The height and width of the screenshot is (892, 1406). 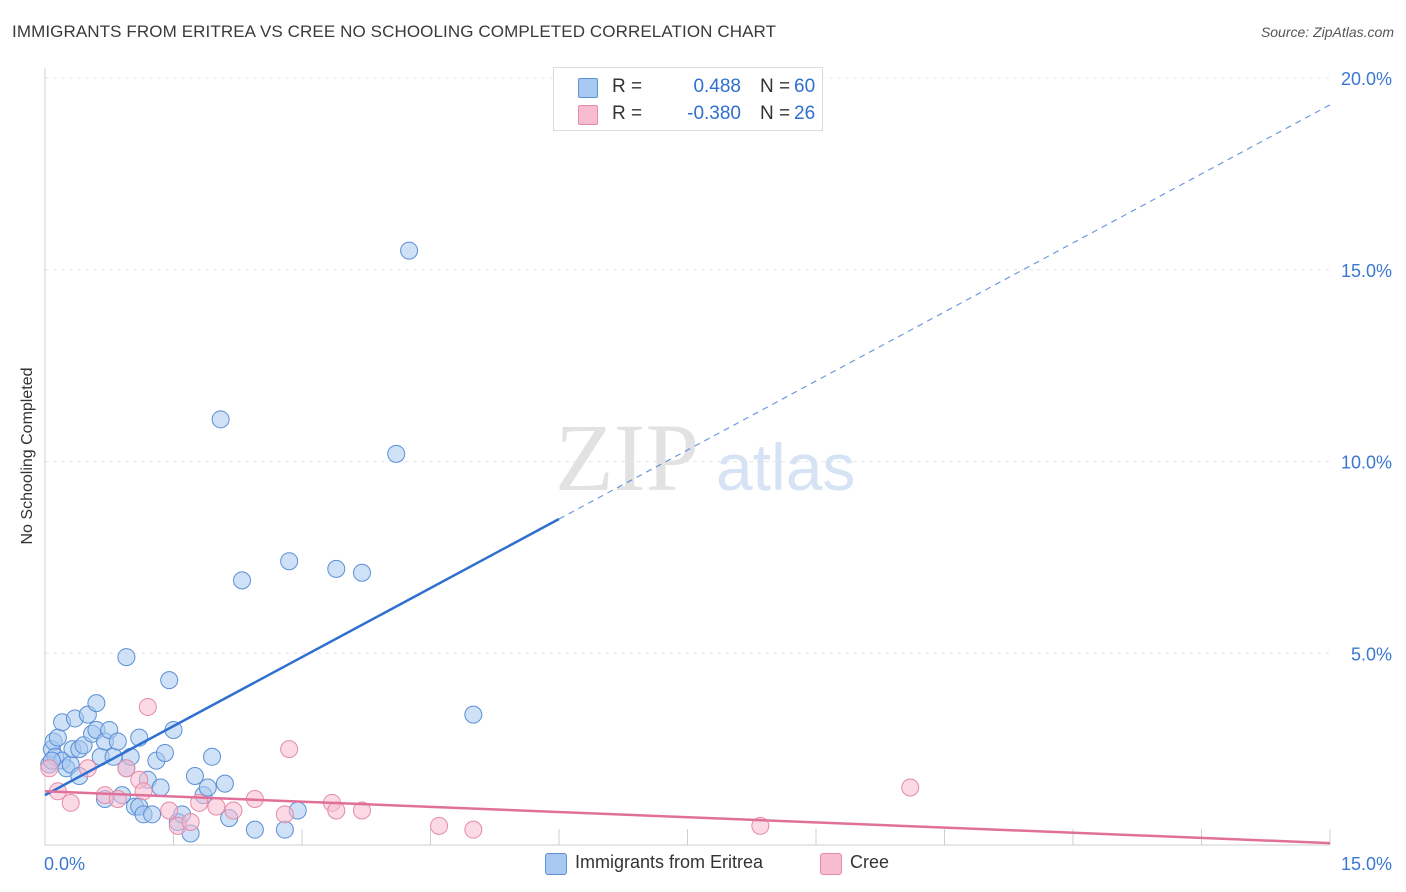 What do you see at coordinates (64, 864) in the screenshot?
I see `x-tick-label: 0.0%` at bounding box center [64, 864].